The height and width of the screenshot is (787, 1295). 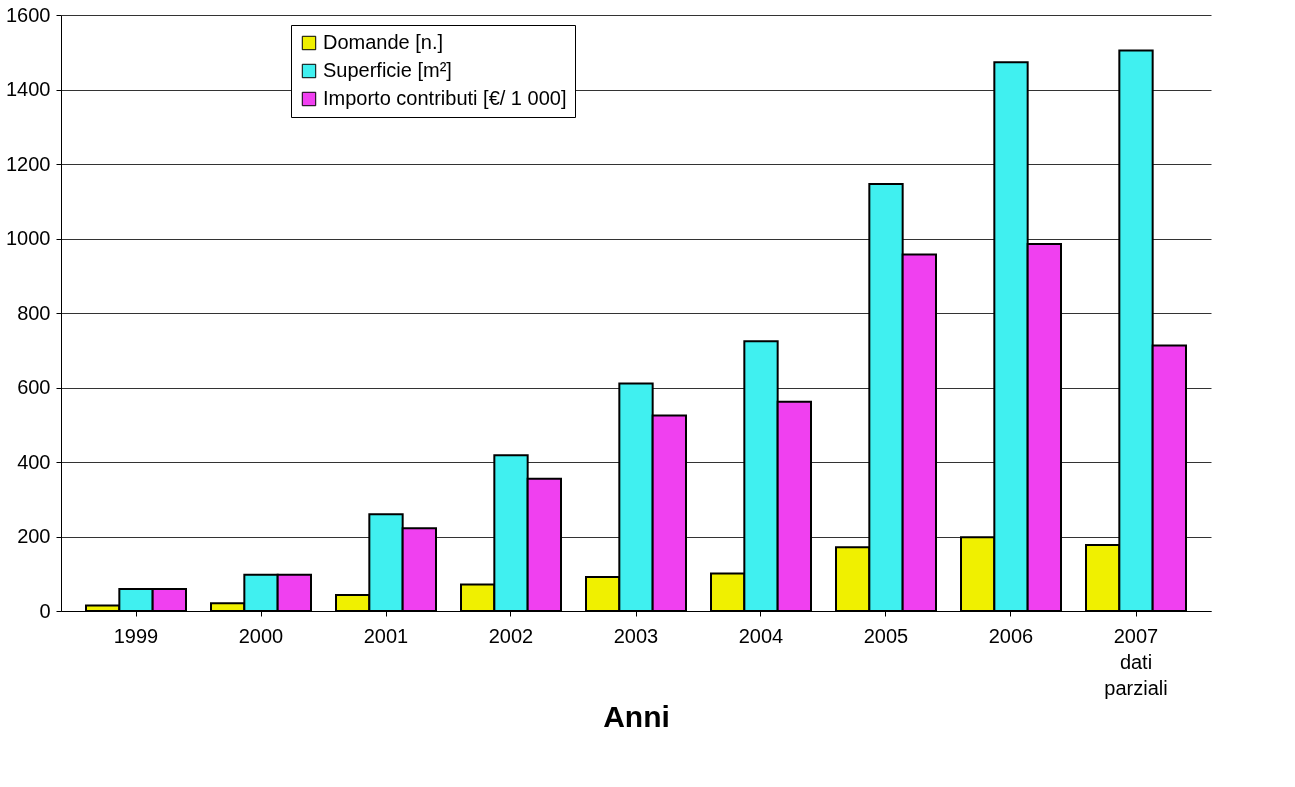 What do you see at coordinates (136, 635) in the screenshot?
I see `x-tick-label: 1999` at bounding box center [136, 635].